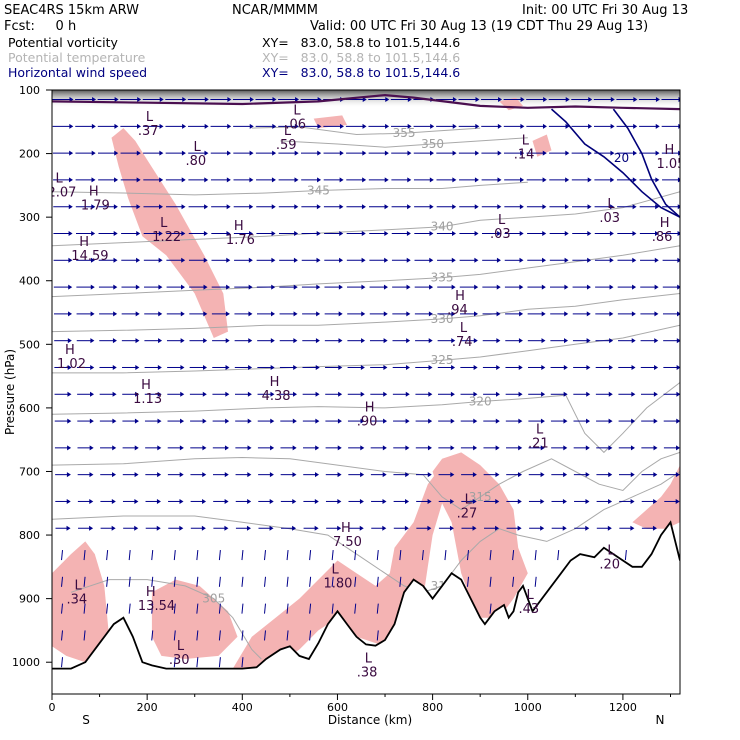 This screenshot has height=740, width=740. Describe the element at coordinates (275, 10) in the screenshot. I see `center-title: NCAR/MMMM` at that location.